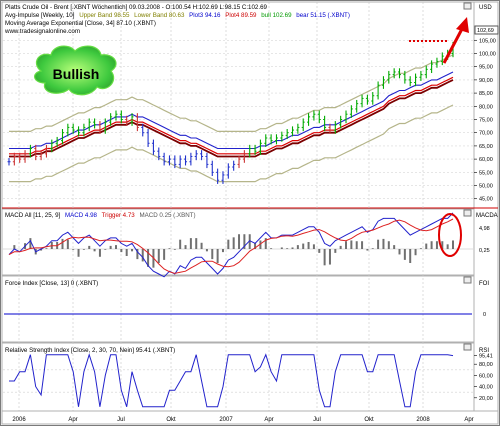  Describe the element at coordinates (226, 420) in the screenshot. I see `x-axis-label: 2007` at that location.